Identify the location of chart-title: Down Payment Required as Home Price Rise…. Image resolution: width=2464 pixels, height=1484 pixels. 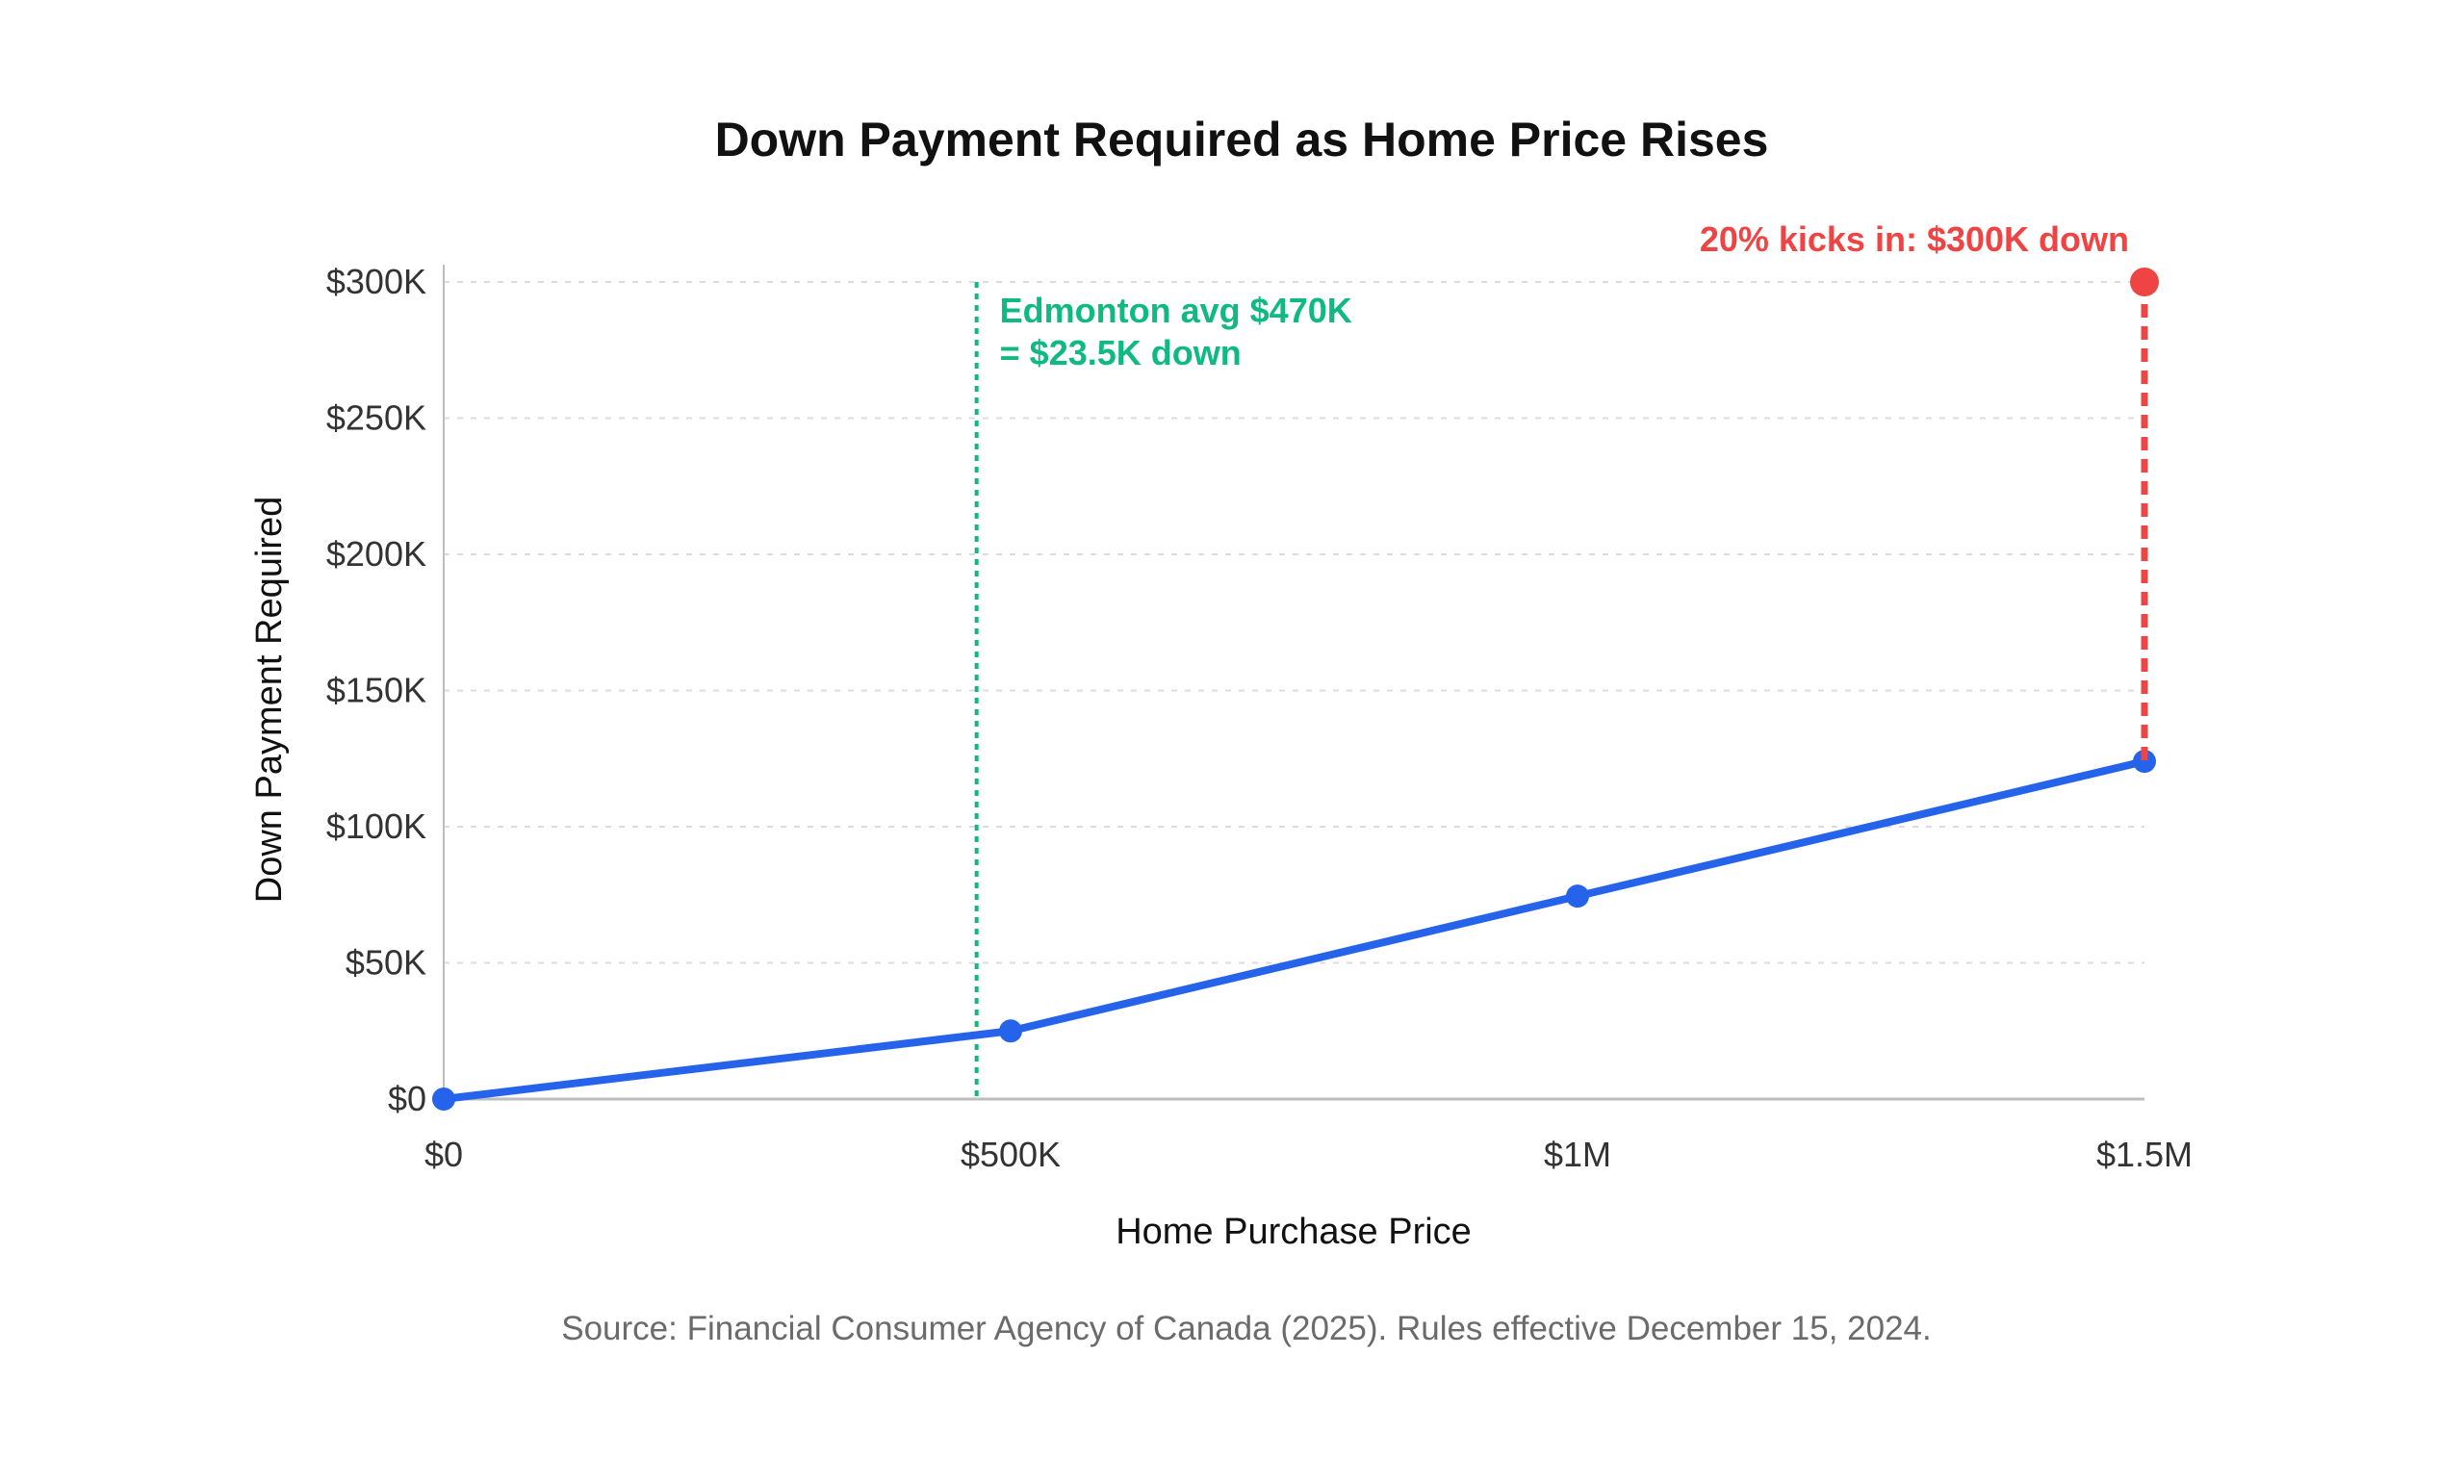
(1242, 139).